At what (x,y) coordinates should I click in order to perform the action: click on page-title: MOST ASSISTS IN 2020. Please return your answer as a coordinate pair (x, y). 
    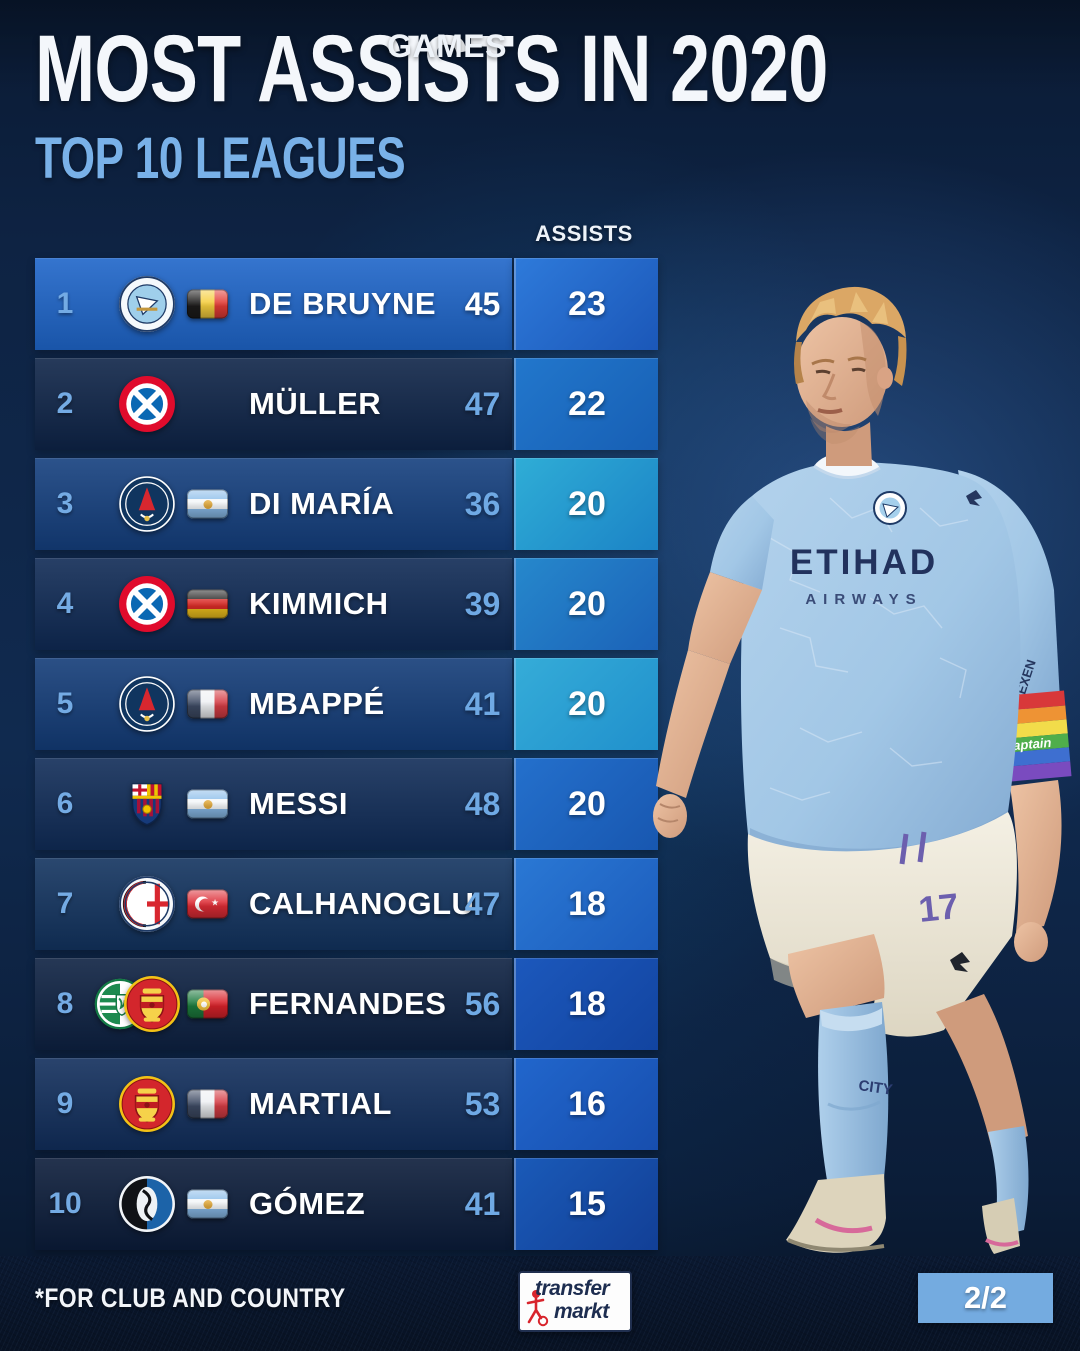
    Looking at the image, I should click on (431, 69).